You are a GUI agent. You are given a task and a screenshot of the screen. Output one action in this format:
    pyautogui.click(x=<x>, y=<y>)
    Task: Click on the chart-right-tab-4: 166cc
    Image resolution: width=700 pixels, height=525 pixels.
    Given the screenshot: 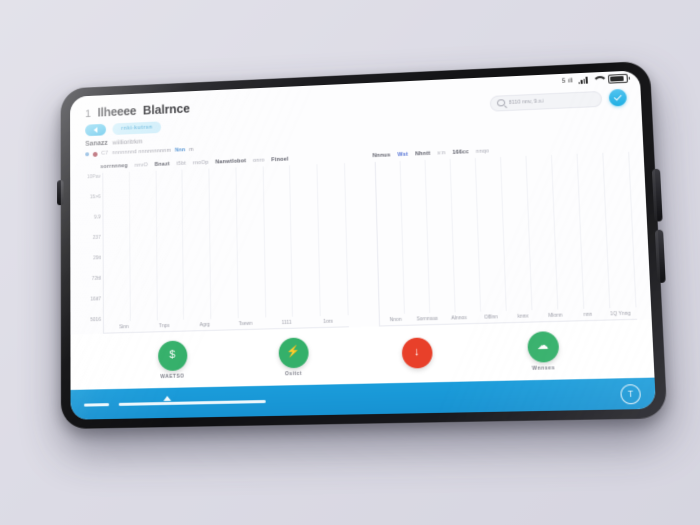 What is the action you would take?
    pyautogui.click(x=461, y=152)
    